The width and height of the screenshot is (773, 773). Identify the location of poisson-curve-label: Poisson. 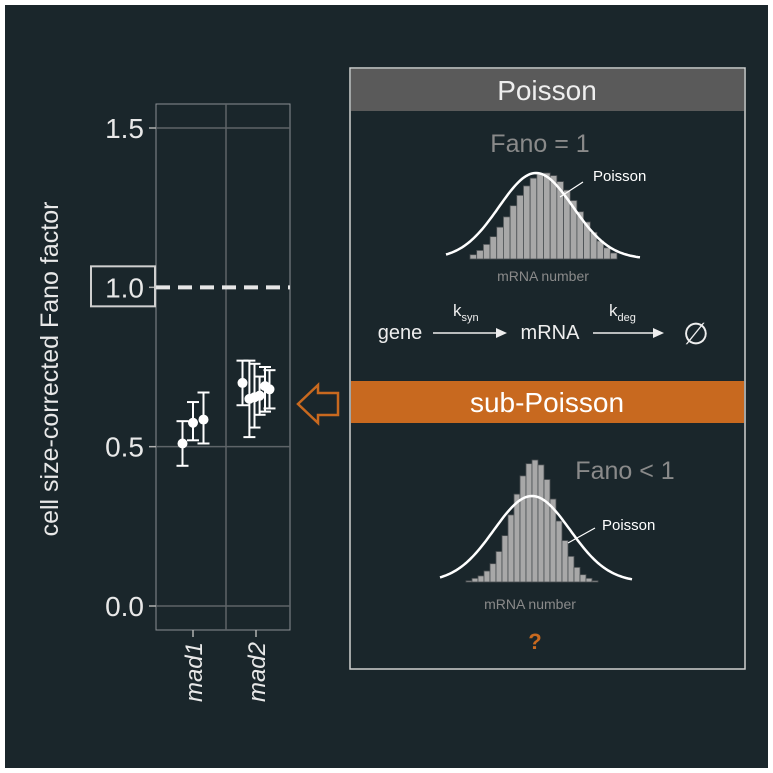
(619, 176).